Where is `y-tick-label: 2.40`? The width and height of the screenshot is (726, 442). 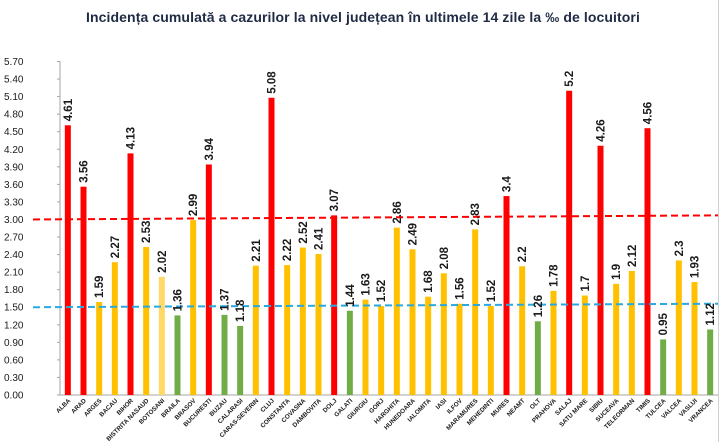
y-tick-label: 2.40 is located at coordinates (14, 255).